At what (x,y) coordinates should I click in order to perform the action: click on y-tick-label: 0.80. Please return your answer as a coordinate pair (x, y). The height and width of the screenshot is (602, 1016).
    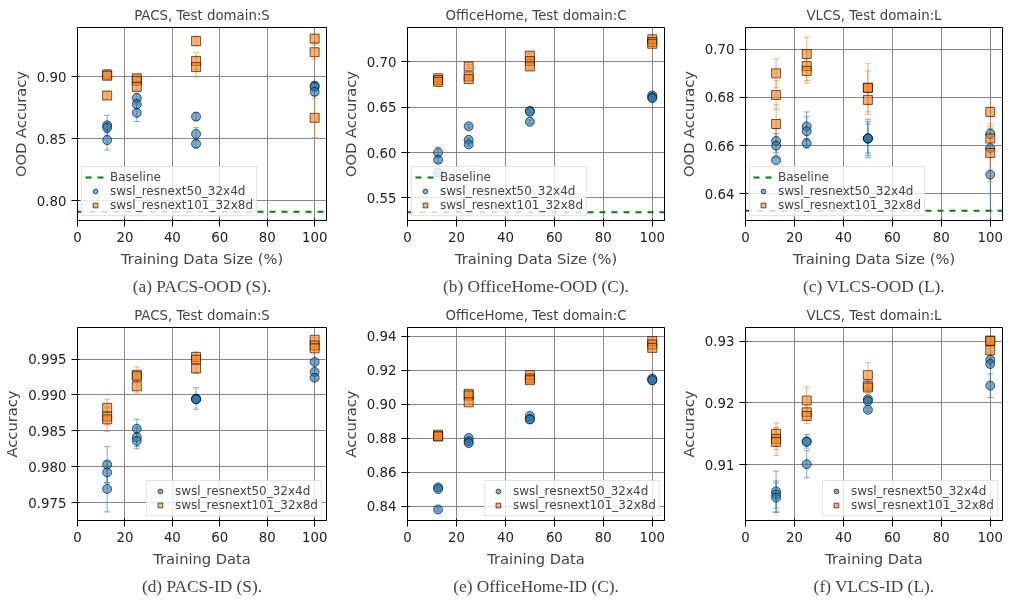
    Looking at the image, I should click on (51, 201).